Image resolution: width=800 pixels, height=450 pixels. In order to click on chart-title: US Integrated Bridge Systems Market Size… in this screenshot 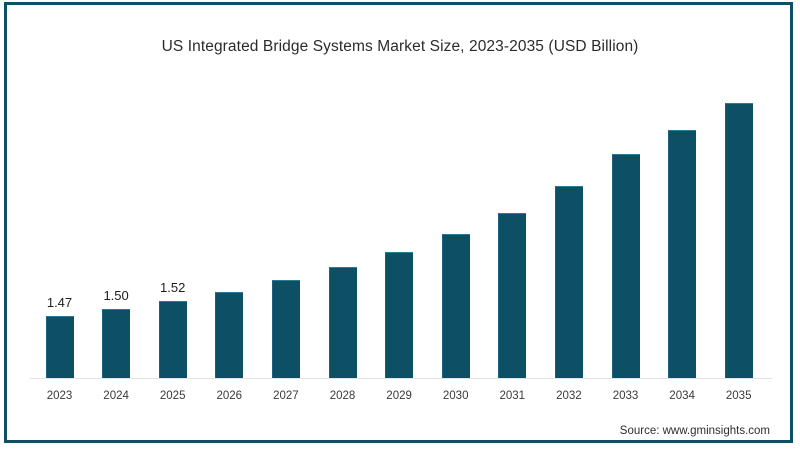, I will do `click(400, 46)`.